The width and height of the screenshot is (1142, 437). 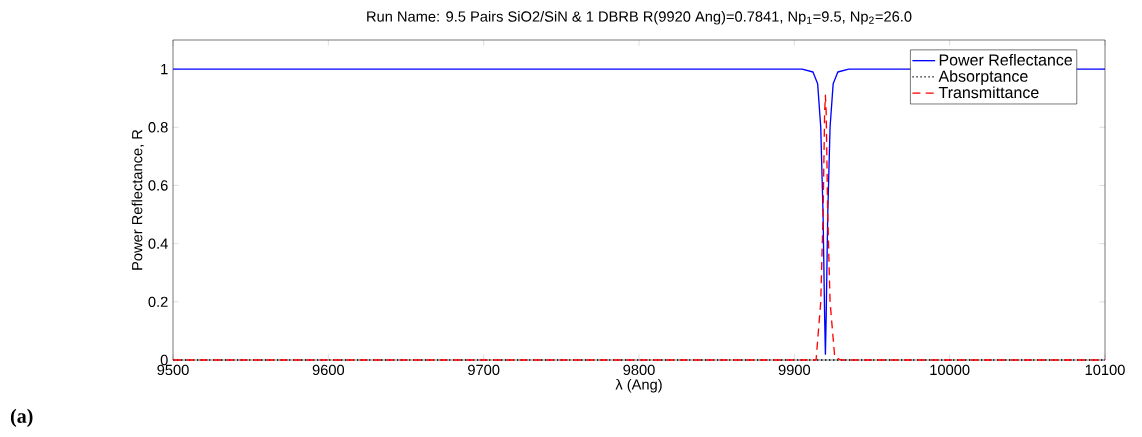 What do you see at coordinates (173, 370) in the screenshot?
I see `x-tick-label: 9500` at bounding box center [173, 370].